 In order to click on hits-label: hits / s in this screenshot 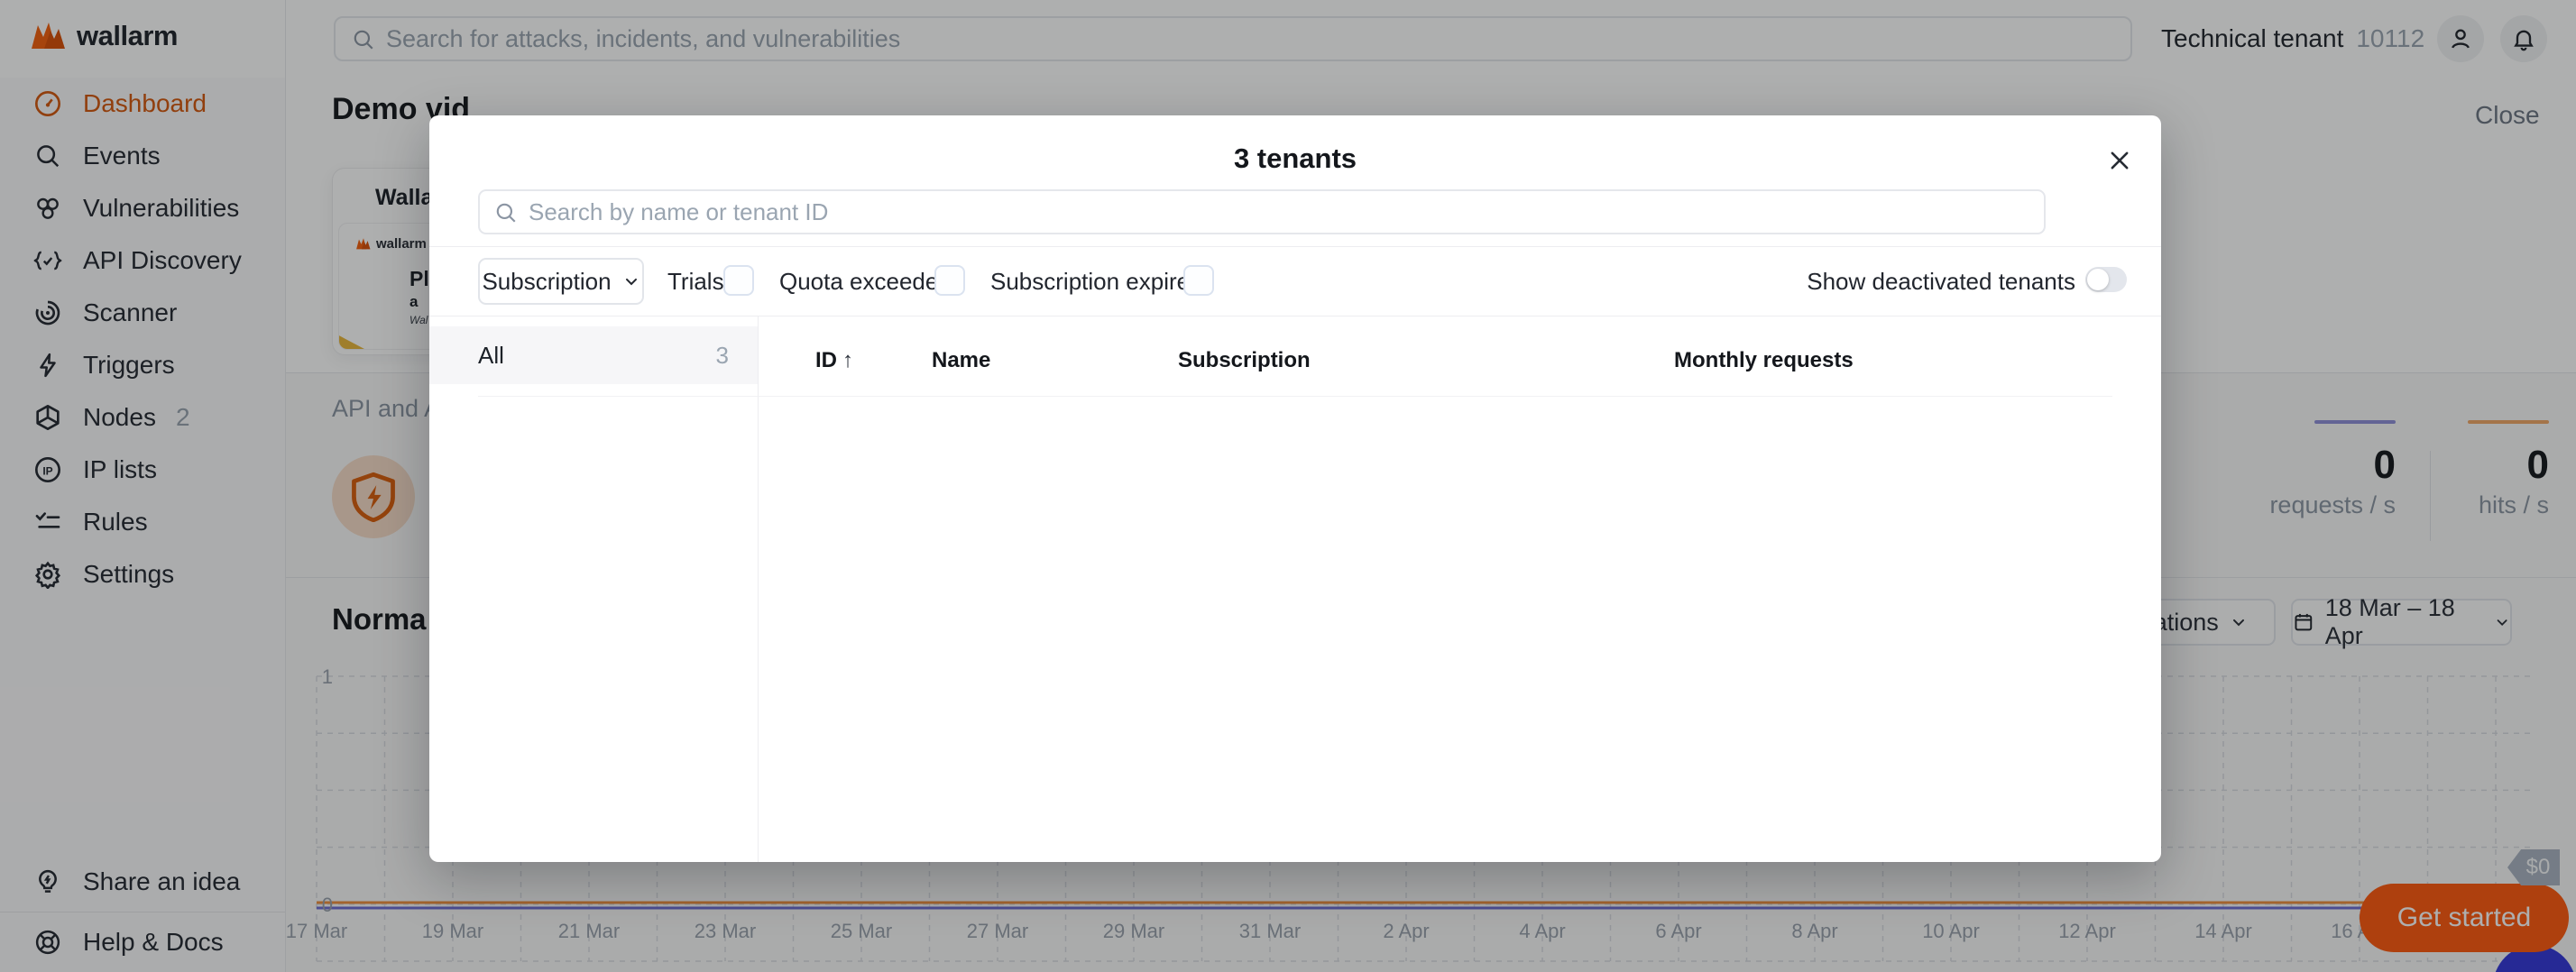, I will do `click(2513, 505)`.